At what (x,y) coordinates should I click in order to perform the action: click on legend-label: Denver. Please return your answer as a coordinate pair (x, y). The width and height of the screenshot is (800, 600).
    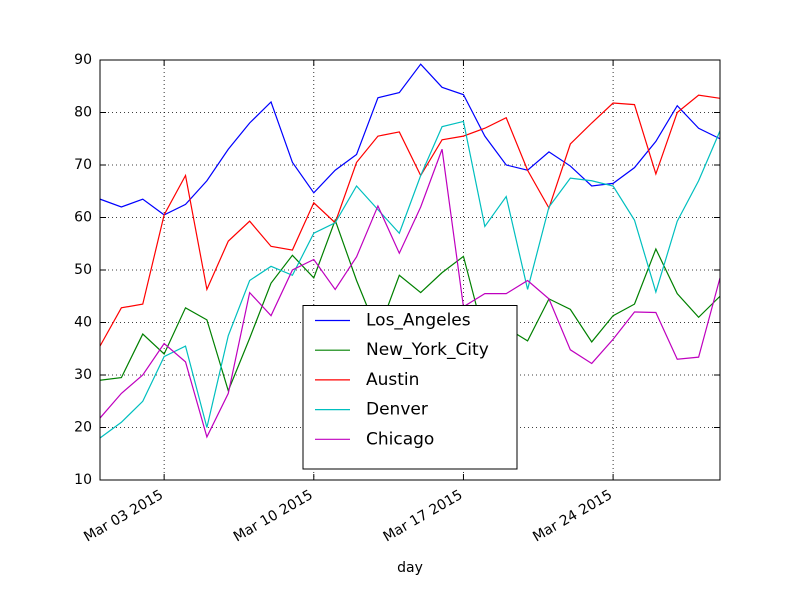
    Looking at the image, I should click on (397, 410).